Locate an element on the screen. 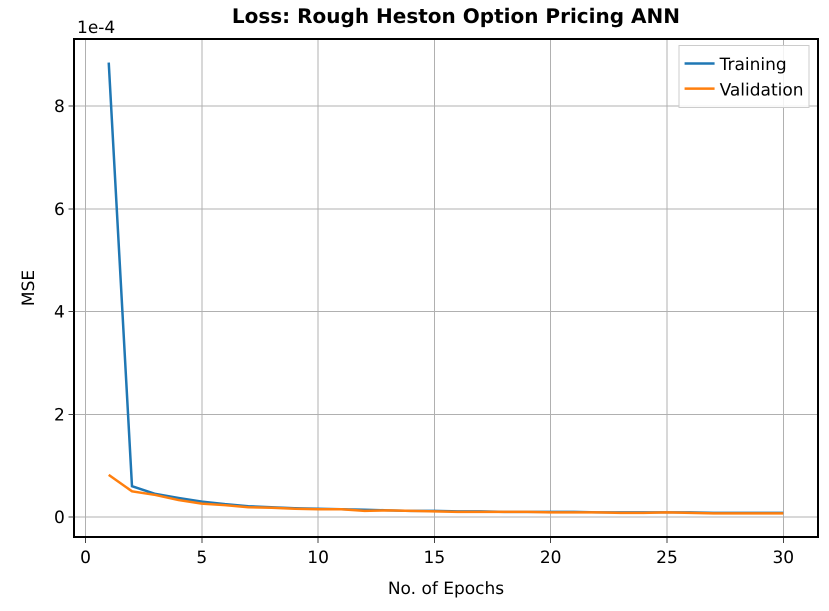 Image resolution: width=829 pixels, height=611 pixels. y-tick-label: 2 is located at coordinates (59, 415).